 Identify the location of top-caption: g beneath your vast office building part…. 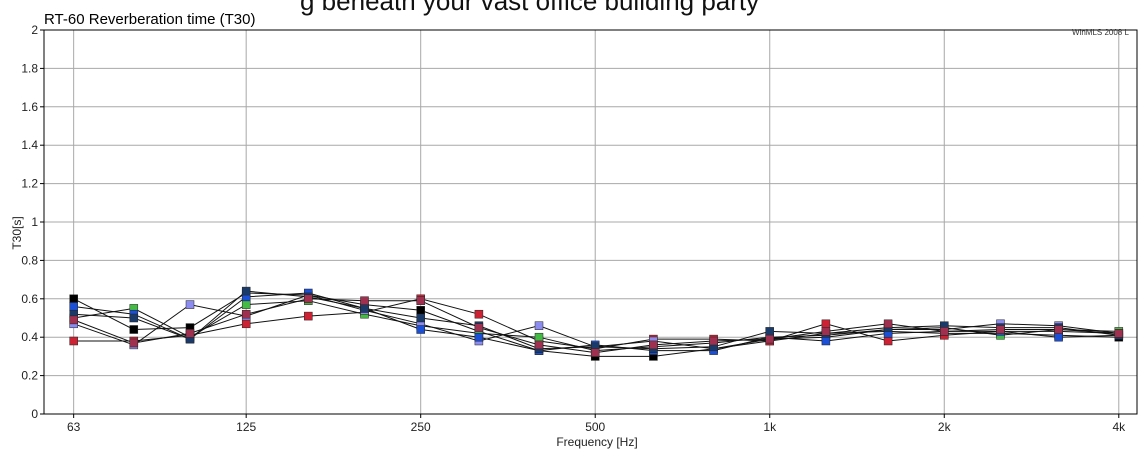
(530, 8).